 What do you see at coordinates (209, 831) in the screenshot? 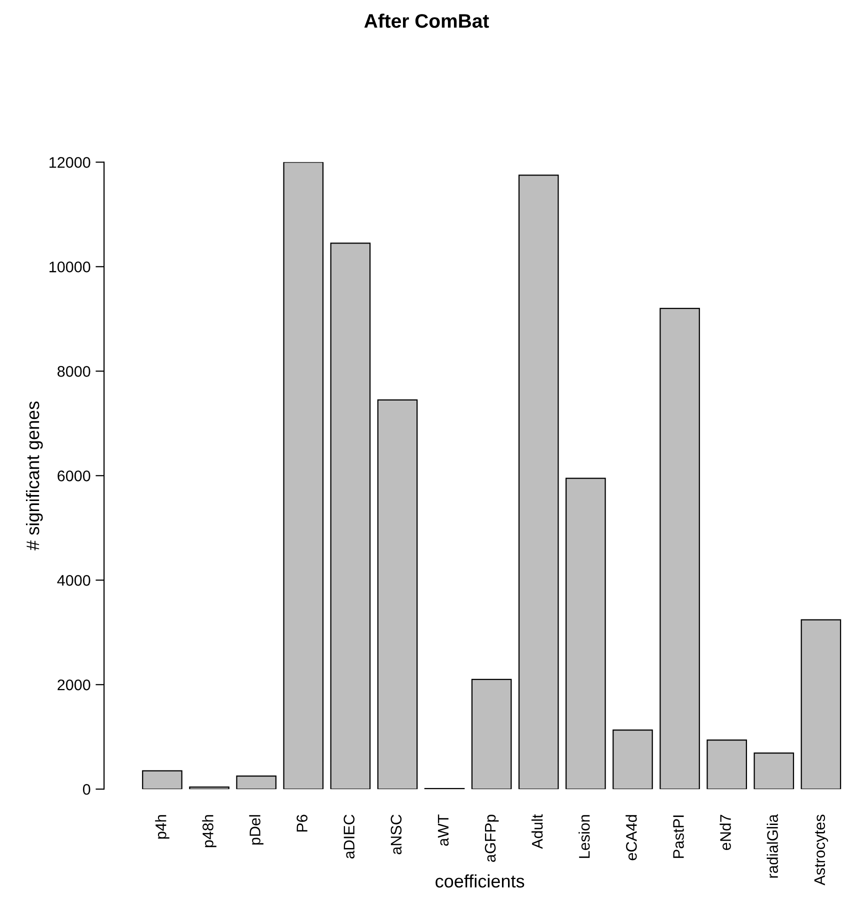
I see `x-tick-label: p48h` at bounding box center [209, 831].